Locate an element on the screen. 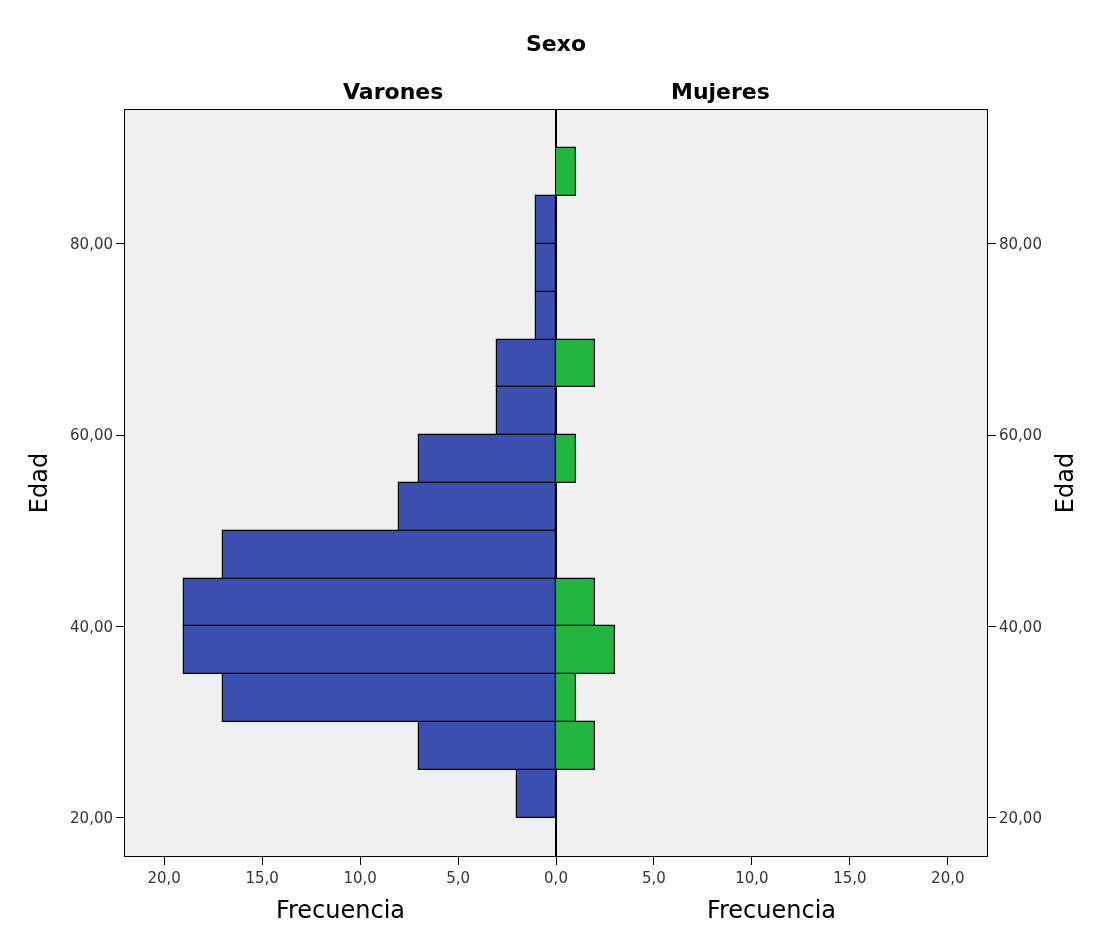  chart-title: Varones is located at coordinates (393, 91).